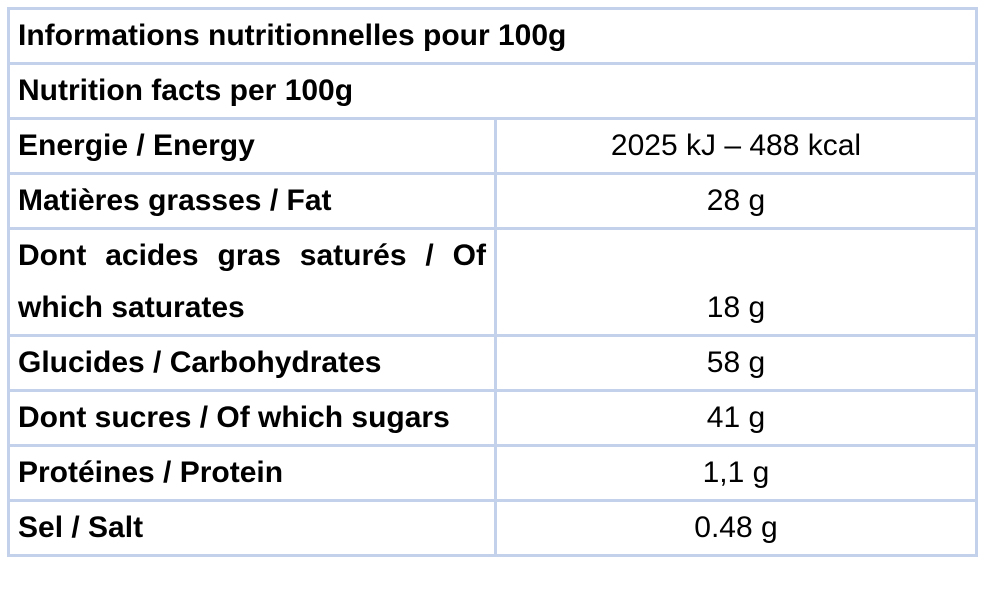  Describe the element at coordinates (252, 146) in the screenshot. I see `row-label: Energie / Energy` at that location.